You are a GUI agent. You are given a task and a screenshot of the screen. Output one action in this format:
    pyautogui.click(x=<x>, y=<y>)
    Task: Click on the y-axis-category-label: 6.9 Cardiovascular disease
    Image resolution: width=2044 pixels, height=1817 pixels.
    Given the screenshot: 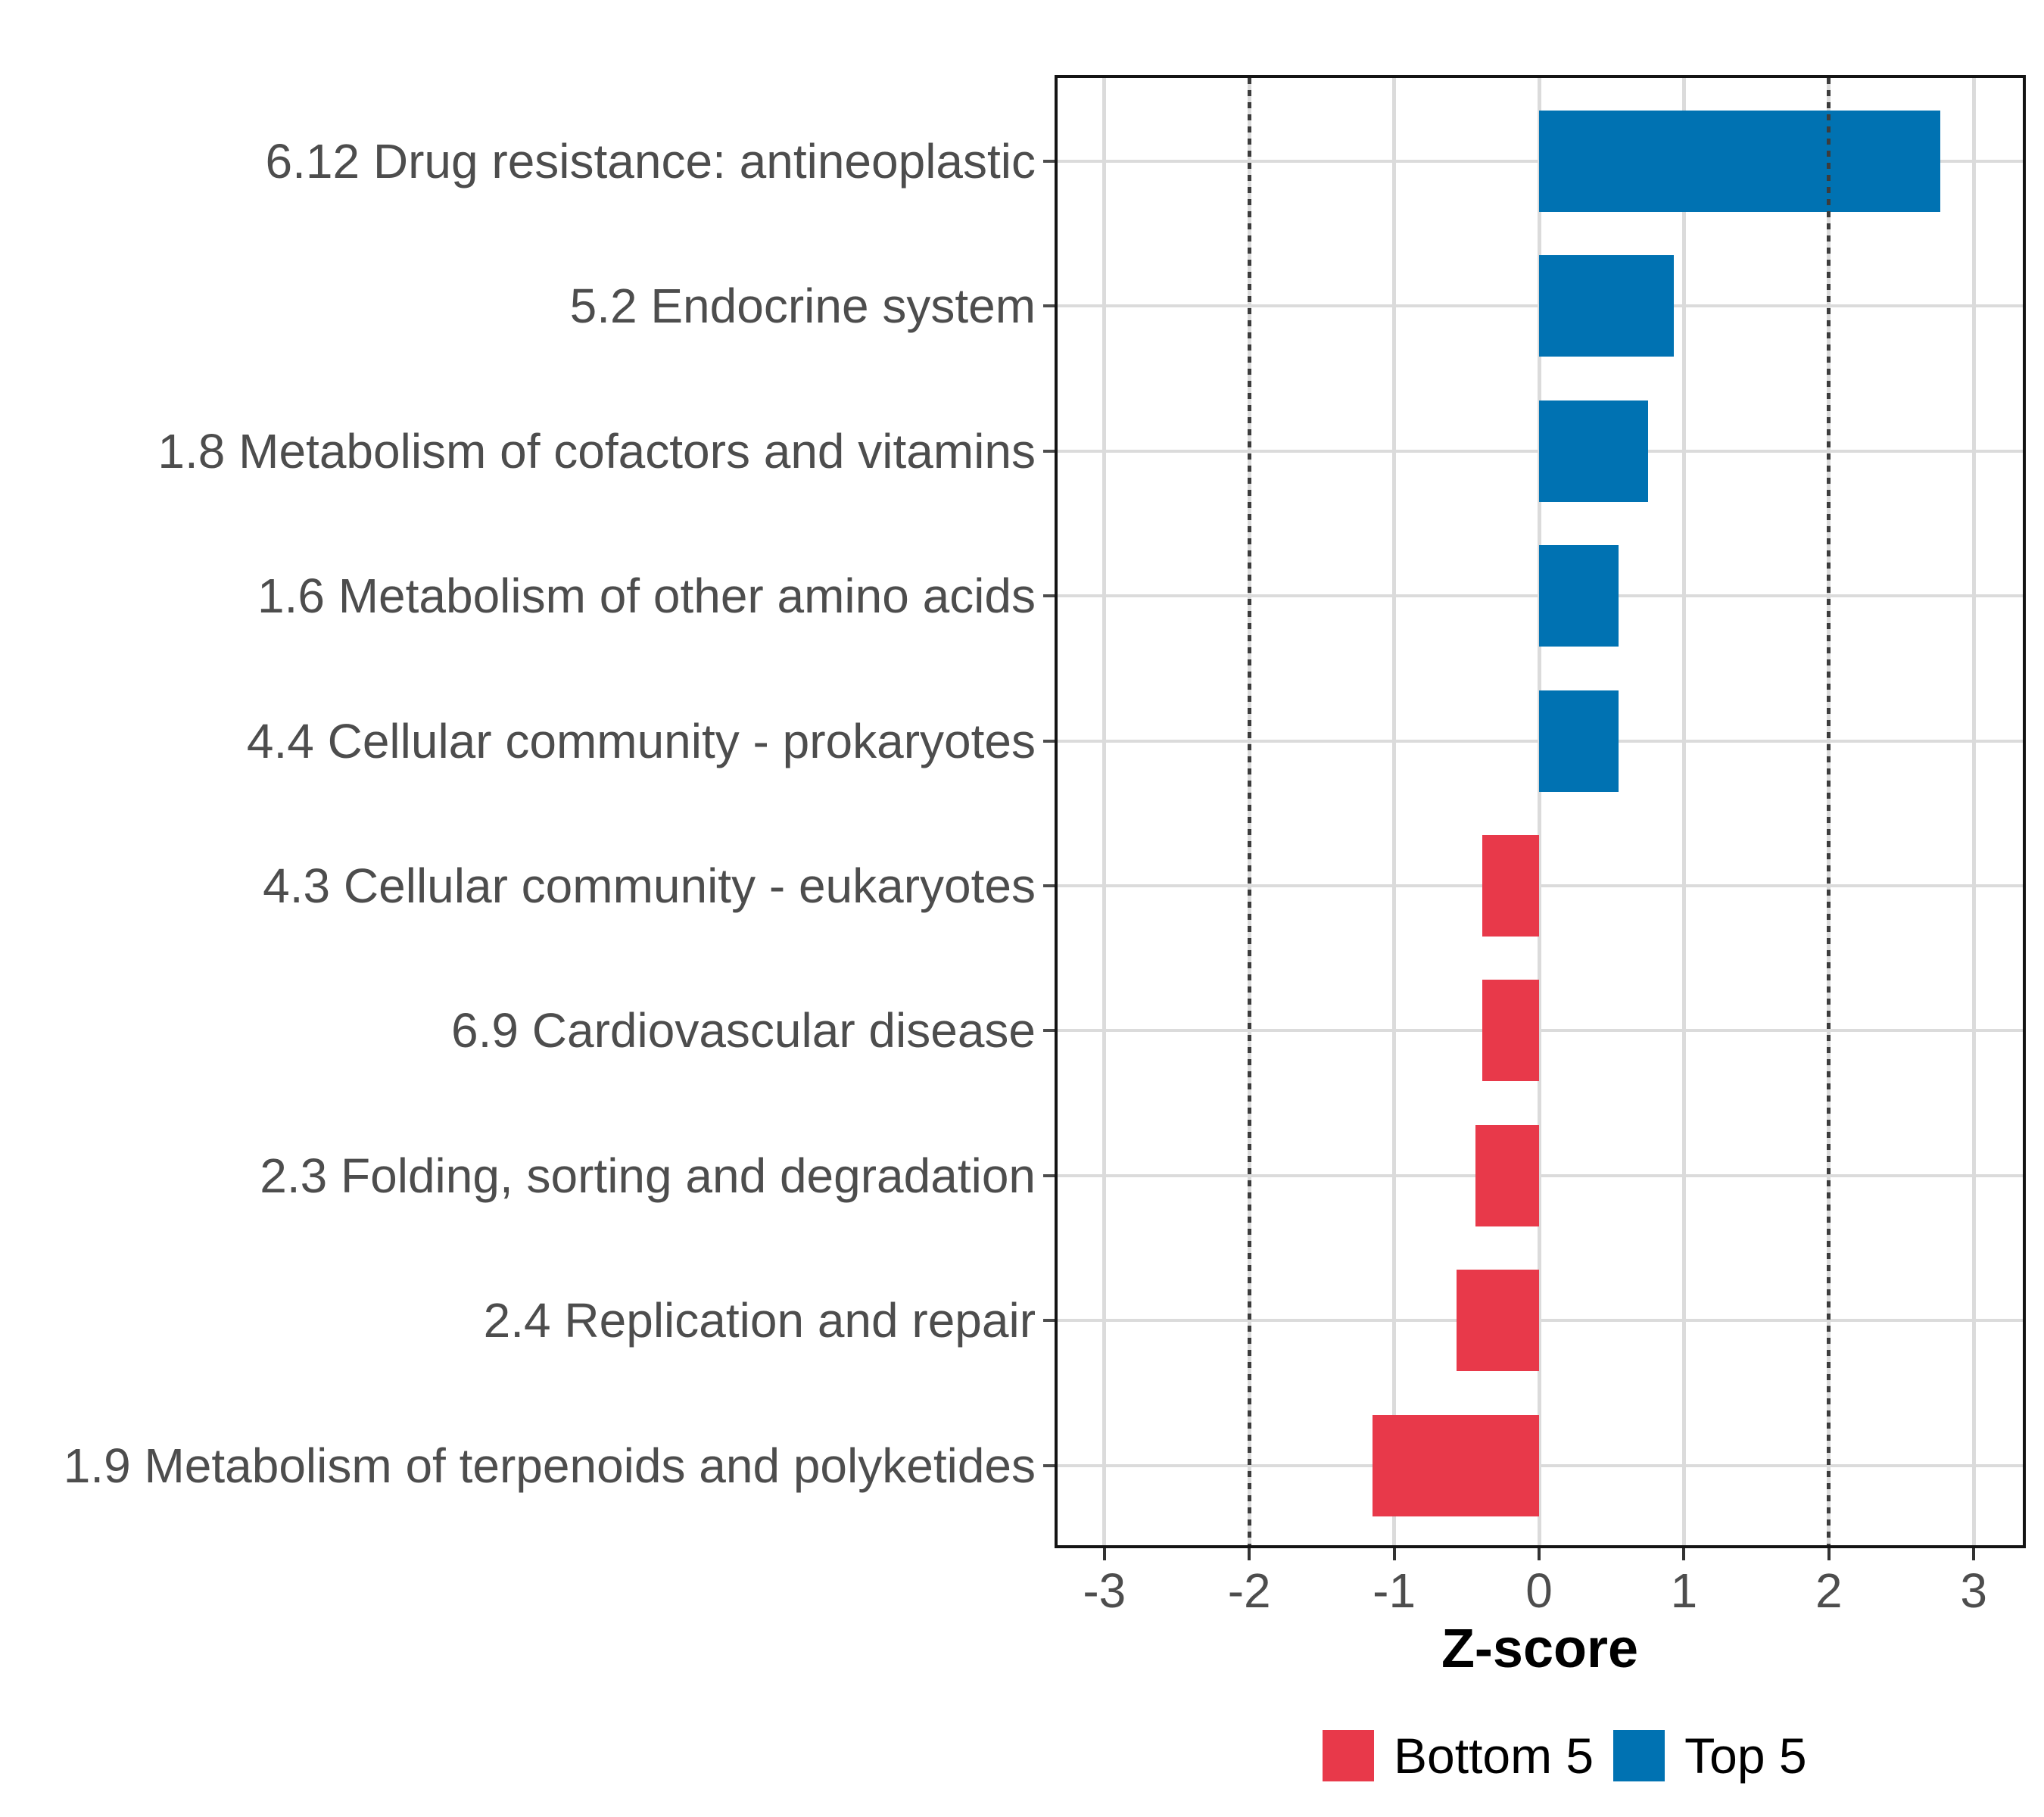 What is the action you would take?
    pyautogui.click(x=743, y=1030)
    